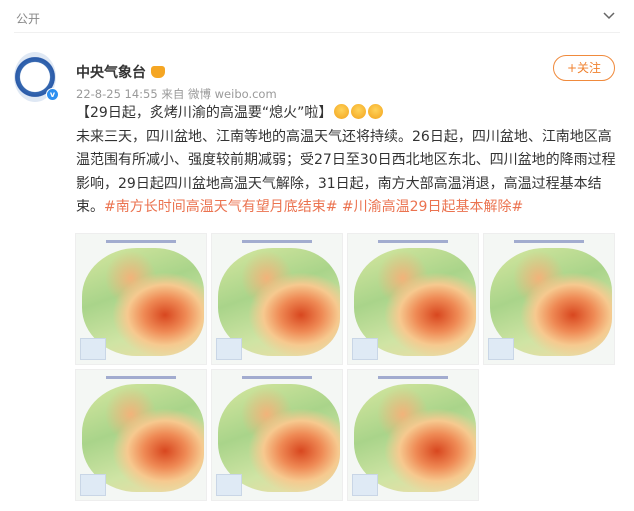  What do you see at coordinates (317, 16) in the screenshot?
I see `visibility-bar: 公开` at bounding box center [317, 16].